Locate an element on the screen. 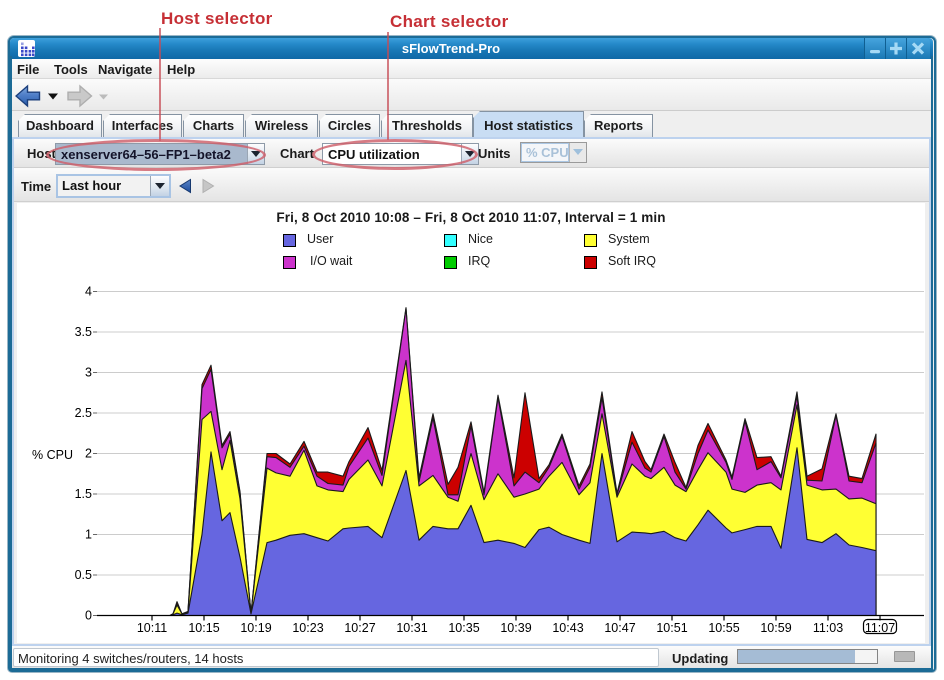 This screenshot has height=680, width=944. svg-text: 3.5 is located at coordinates (83, 332).